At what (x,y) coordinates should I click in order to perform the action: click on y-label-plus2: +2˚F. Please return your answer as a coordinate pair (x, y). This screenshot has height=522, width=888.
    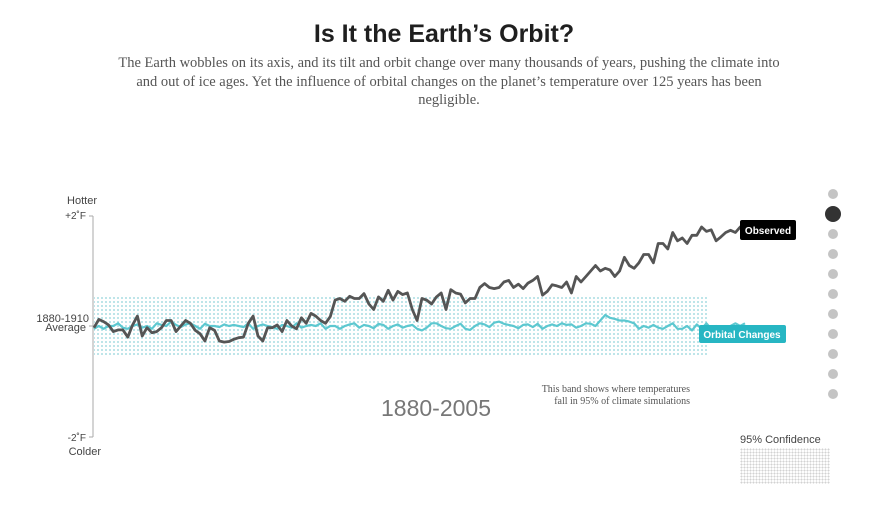
    Looking at the image, I should click on (75, 216).